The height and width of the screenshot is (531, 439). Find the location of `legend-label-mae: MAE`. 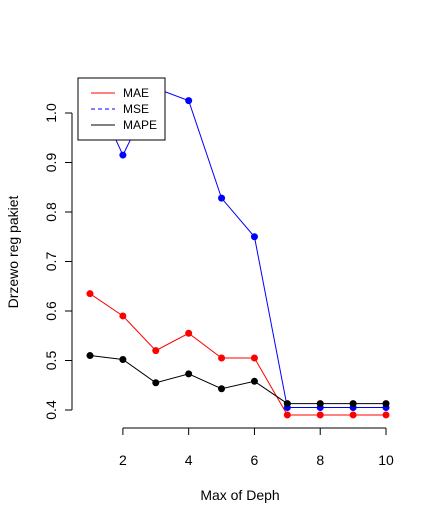

legend-label-mae: MAE is located at coordinates (136, 93).